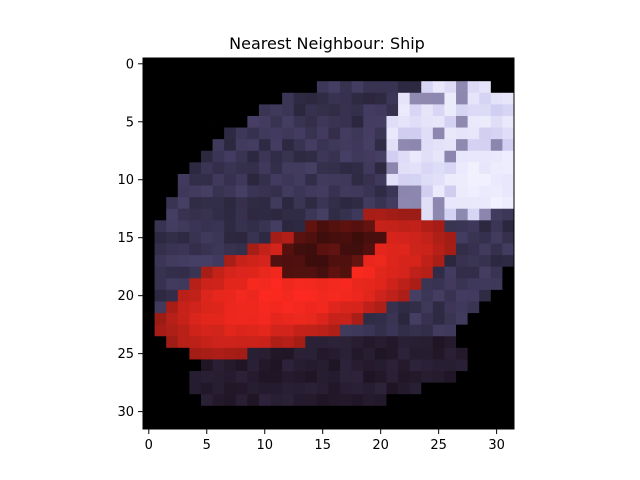 This screenshot has width=640, height=480. Describe the element at coordinates (125, 180) in the screenshot. I see `y-tick-label: 10` at that location.